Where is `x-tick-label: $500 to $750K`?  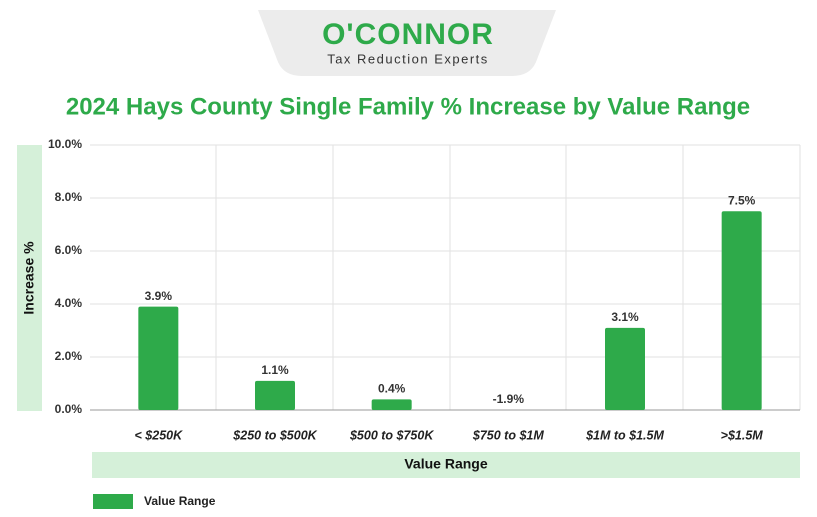 x-tick-label: $500 to $750K is located at coordinates (391, 435).